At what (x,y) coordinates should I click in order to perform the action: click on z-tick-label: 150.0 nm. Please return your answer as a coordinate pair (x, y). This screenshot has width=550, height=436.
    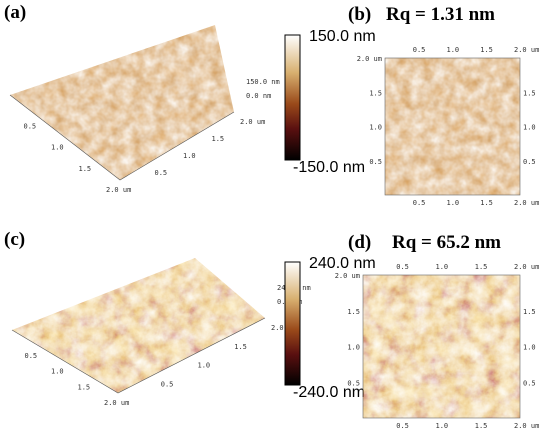
    Looking at the image, I should click on (263, 82).